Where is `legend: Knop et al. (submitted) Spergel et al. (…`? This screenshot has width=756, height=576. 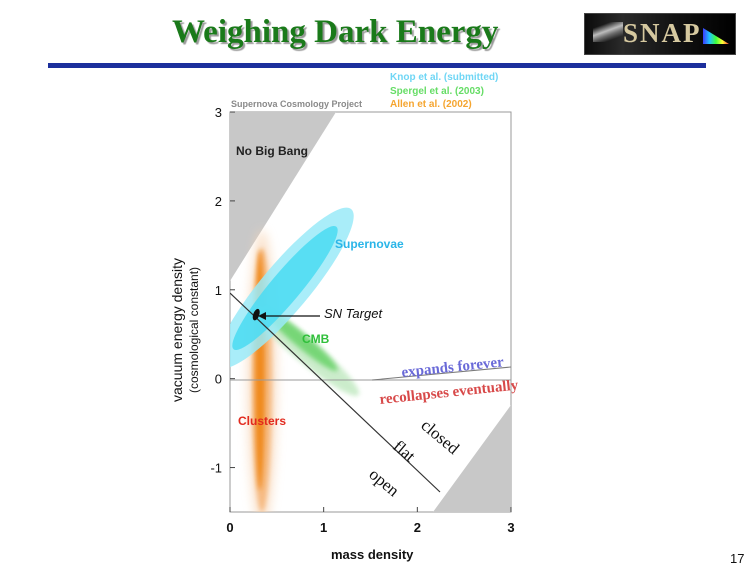
legend: Knop et al. (submitted) Spergel et al. (… is located at coordinates (444, 91).